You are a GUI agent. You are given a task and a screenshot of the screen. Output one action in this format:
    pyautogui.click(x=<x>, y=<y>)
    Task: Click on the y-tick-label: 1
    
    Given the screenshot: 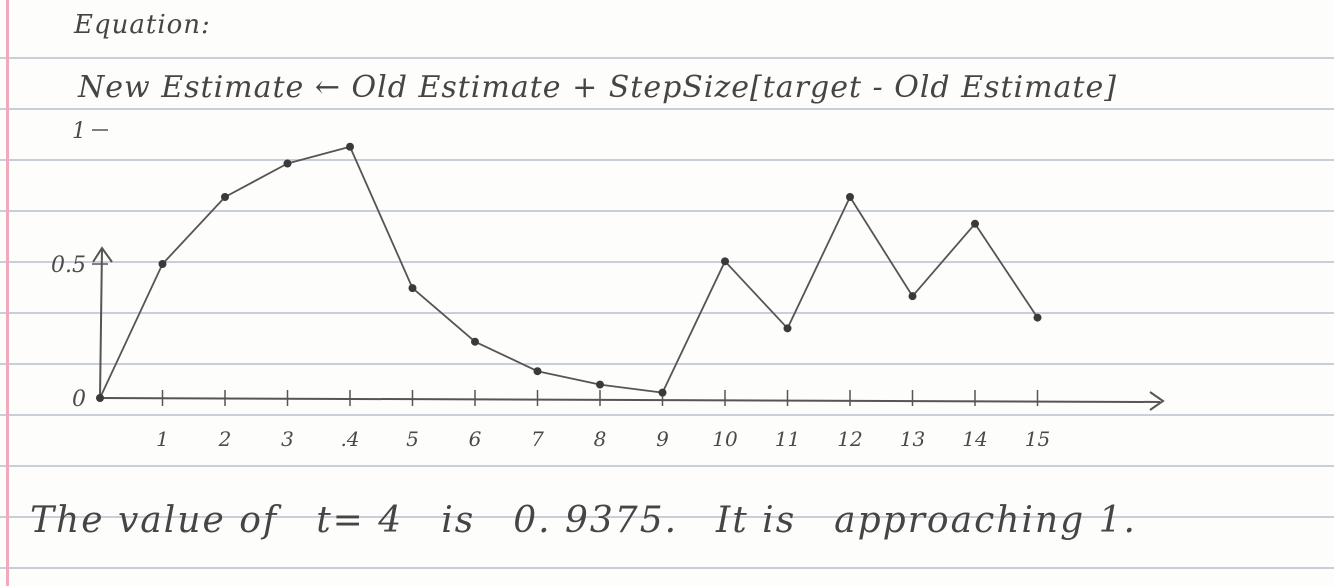 What is the action you would take?
    pyautogui.click(x=79, y=131)
    